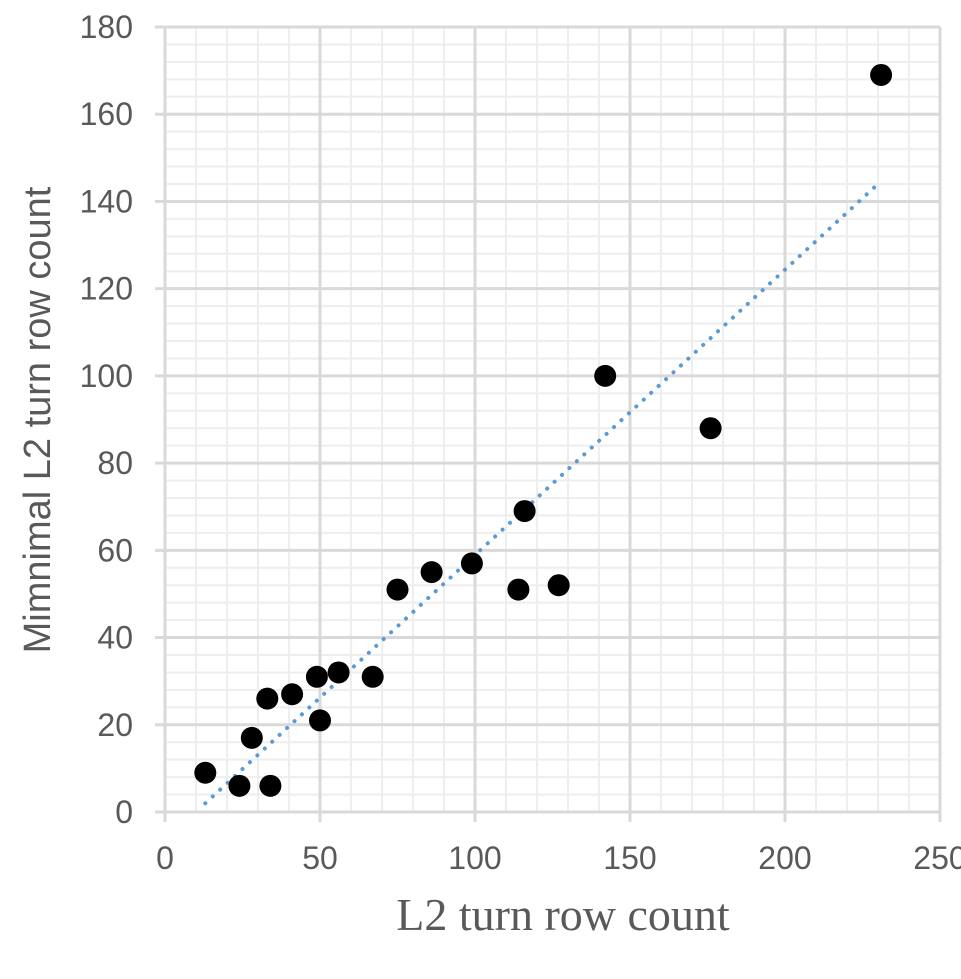  I want to click on y-tick-label: 40, so click(115, 638).